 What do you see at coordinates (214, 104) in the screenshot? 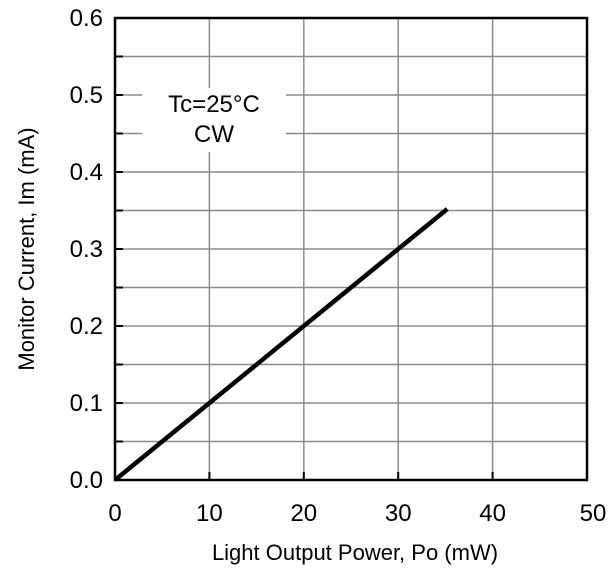
I see `annotation-temperature: Tc=25°C` at bounding box center [214, 104].